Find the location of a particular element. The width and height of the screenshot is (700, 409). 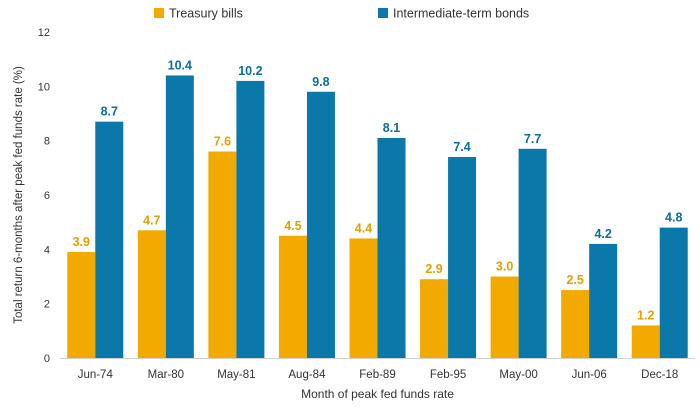

y-tick-label: 10 is located at coordinates (44, 87).